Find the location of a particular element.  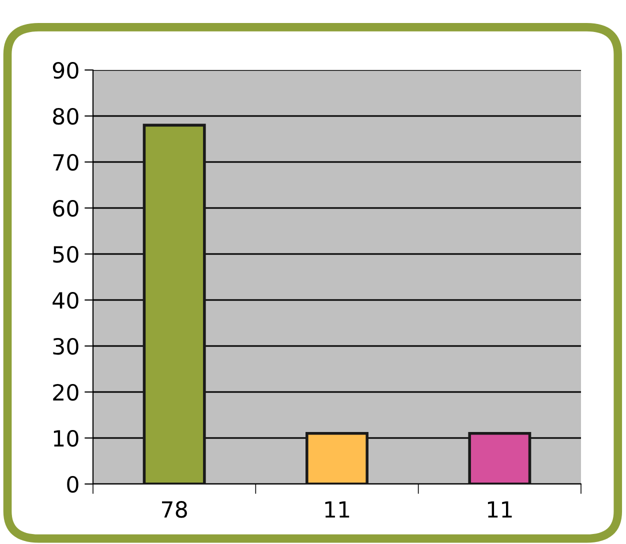

y-tick-label: 0 is located at coordinates (72, 484).